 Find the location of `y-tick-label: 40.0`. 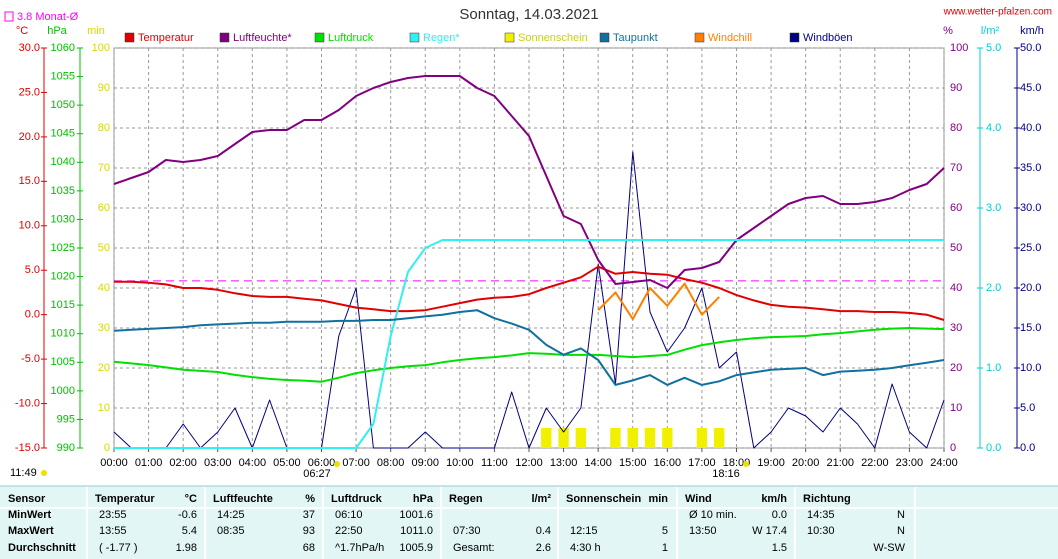

y-tick-label: 40.0 is located at coordinates (1030, 128).